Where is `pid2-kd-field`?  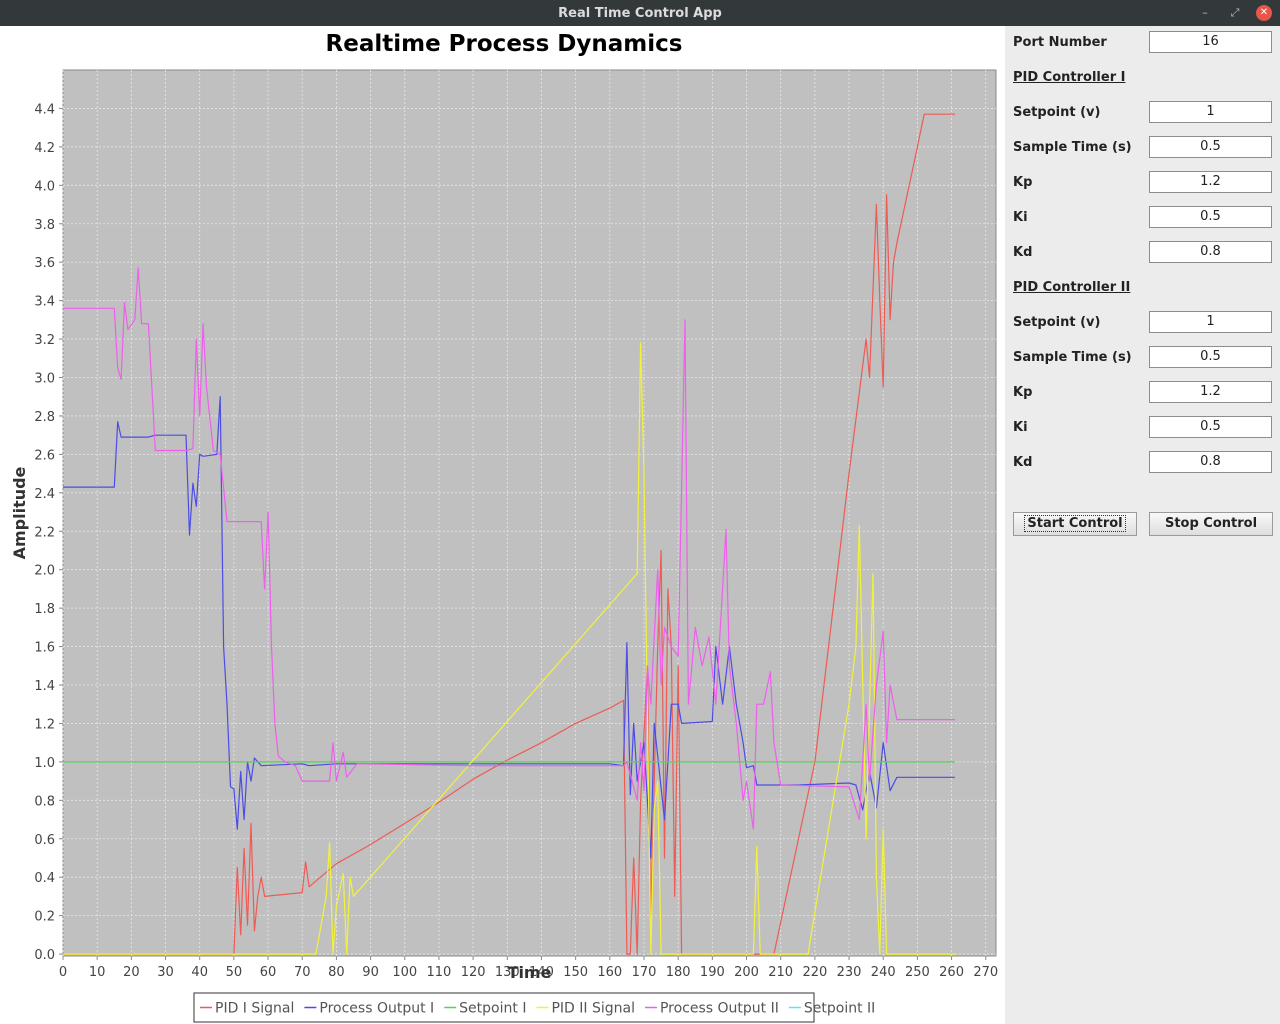 pid2-kd-field is located at coordinates (1210, 462).